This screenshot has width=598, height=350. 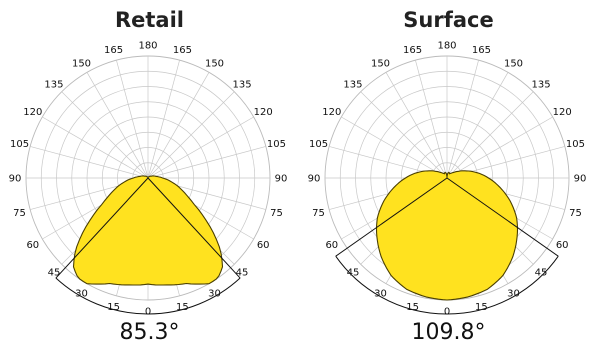 I want to click on chart-title-retail: Retail, so click(x=149, y=20).